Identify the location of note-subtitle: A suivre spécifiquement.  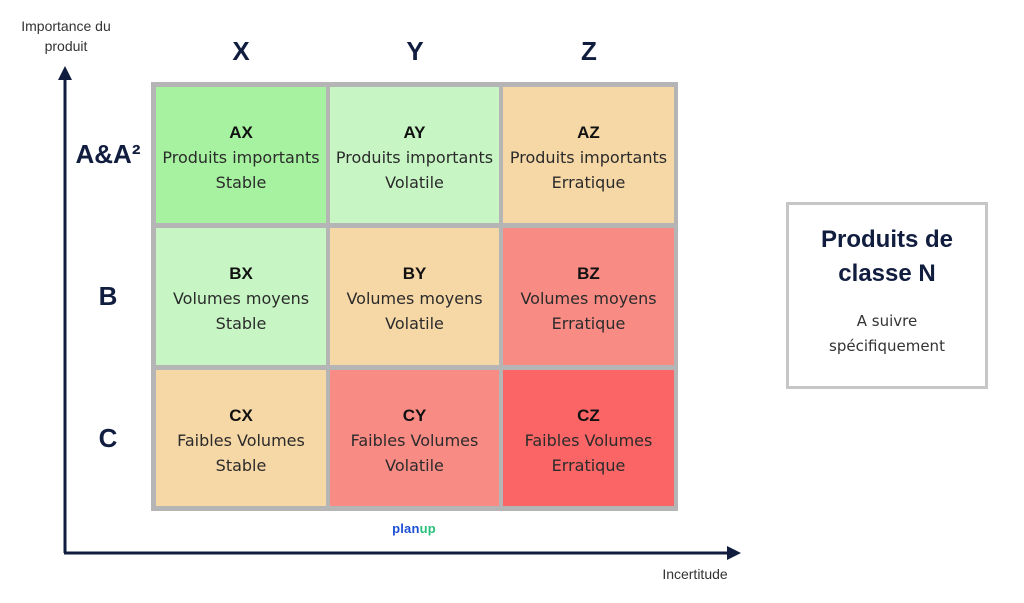
(887, 334).